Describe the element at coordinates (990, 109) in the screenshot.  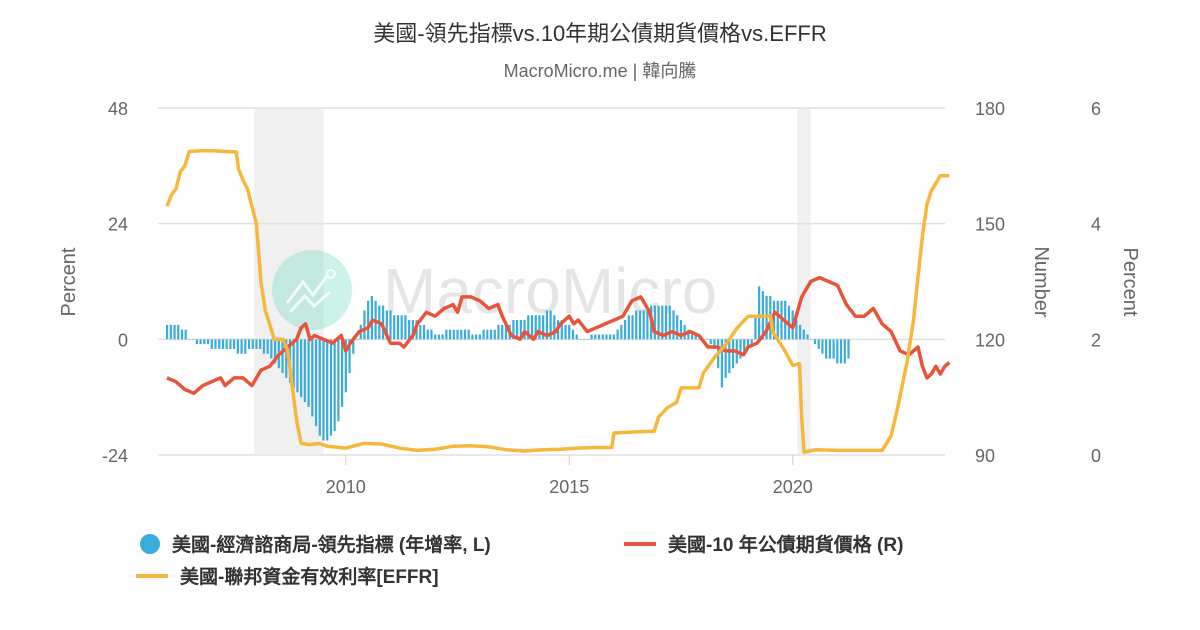
I see `right-number-tick: 180` at that location.